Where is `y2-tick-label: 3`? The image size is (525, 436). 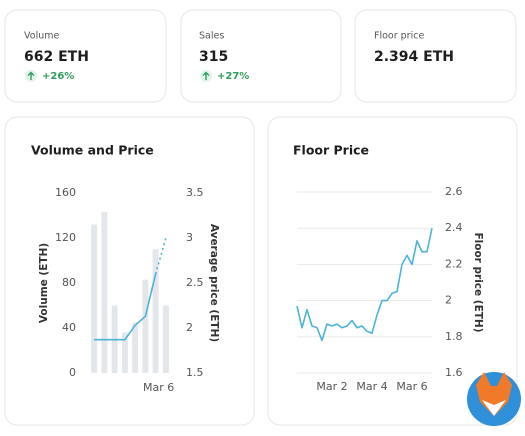
y2-tick-label: 3 is located at coordinates (189, 237).